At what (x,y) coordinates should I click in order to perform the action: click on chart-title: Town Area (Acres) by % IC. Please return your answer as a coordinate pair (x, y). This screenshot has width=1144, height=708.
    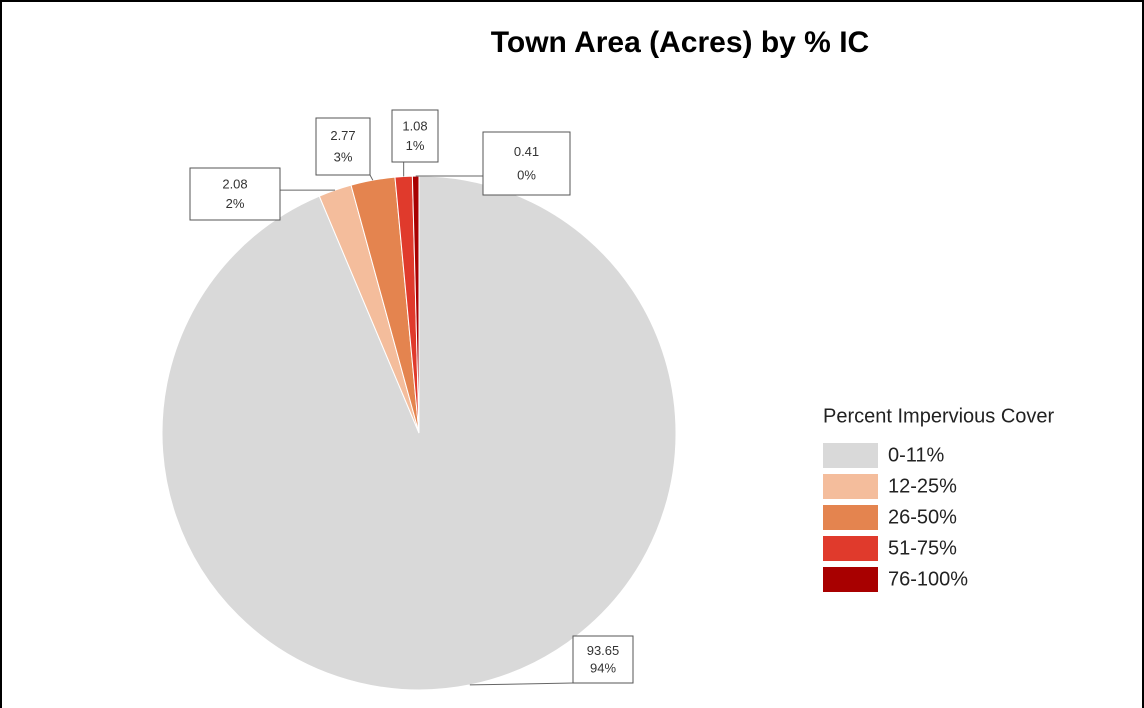
    Looking at the image, I should click on (680, 42).